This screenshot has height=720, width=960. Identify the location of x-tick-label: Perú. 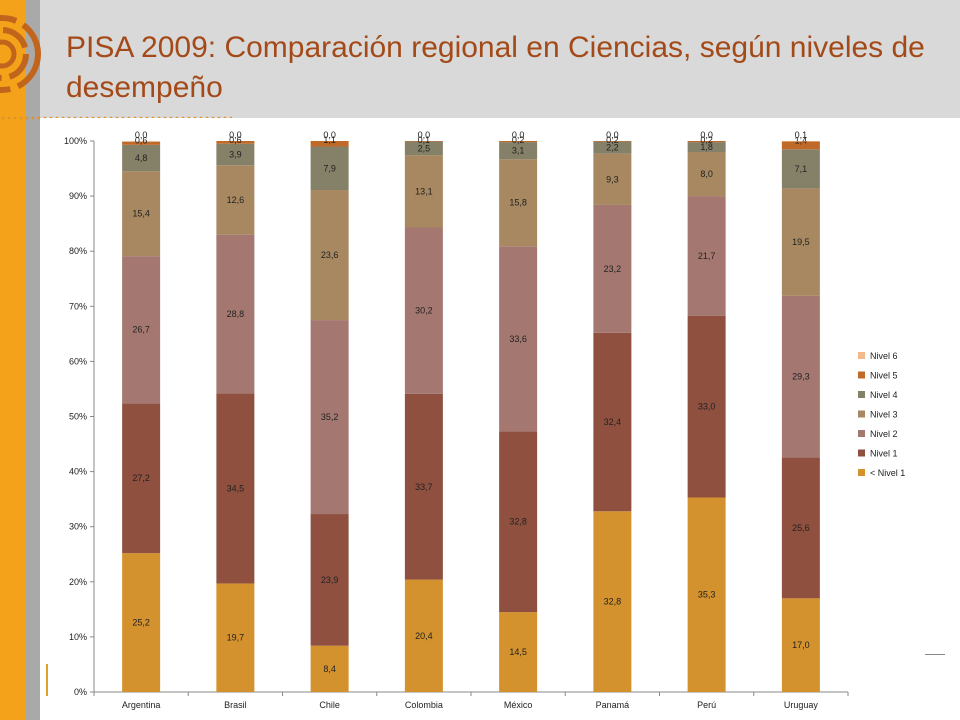
(706, 705).